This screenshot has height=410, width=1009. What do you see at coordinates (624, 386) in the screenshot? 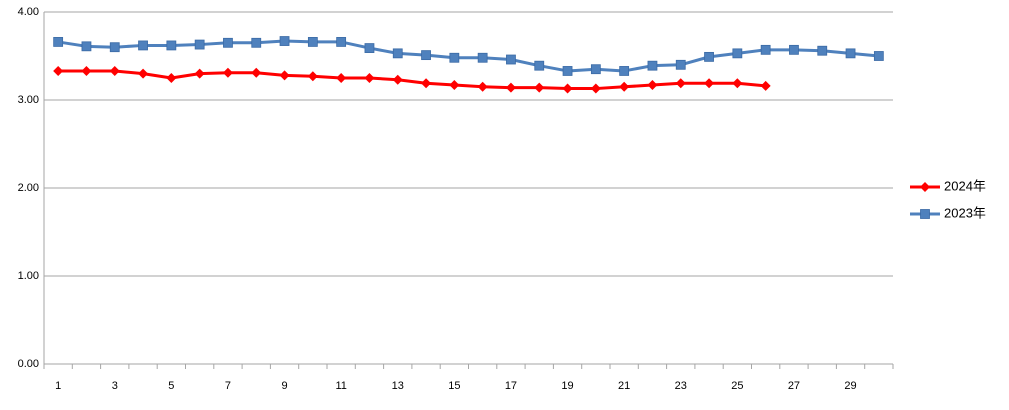
I see `x-tick-label: 21` at bounding box center [624, 386].